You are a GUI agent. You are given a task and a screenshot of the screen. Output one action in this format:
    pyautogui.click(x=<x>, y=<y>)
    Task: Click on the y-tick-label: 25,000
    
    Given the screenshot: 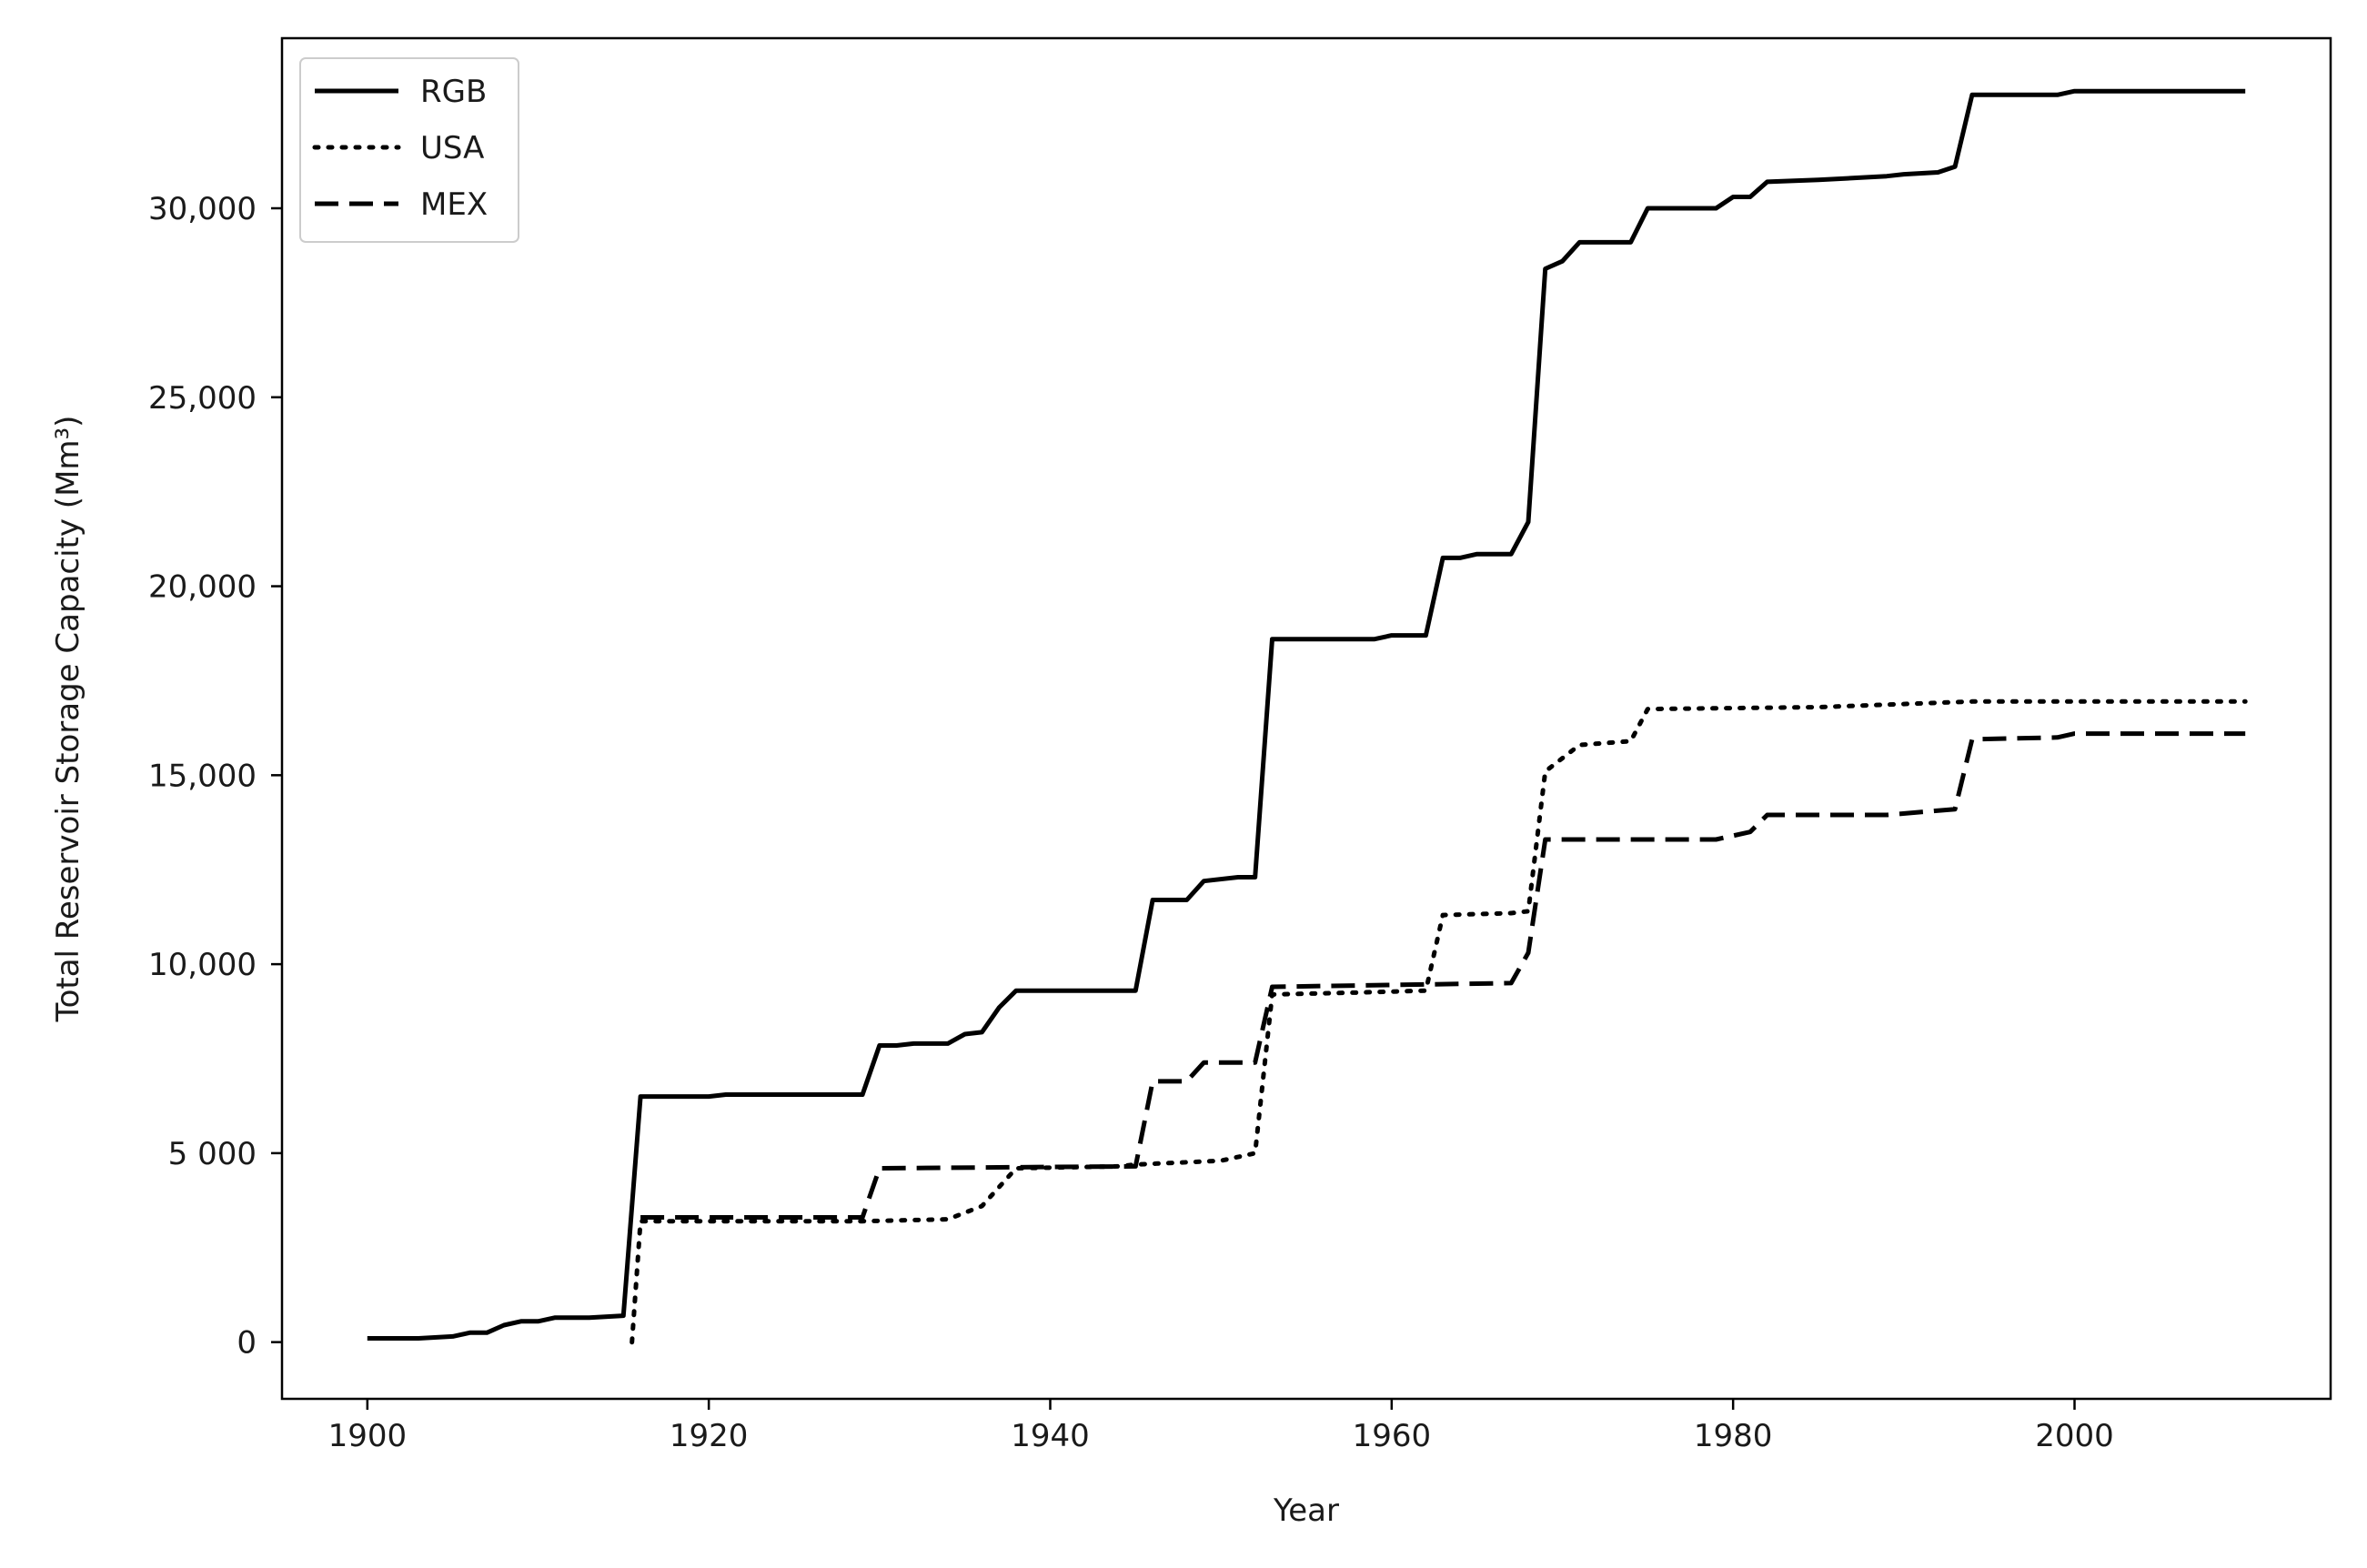 What is the action you would take?
    pyautogui.click(x=202, y=398)
    